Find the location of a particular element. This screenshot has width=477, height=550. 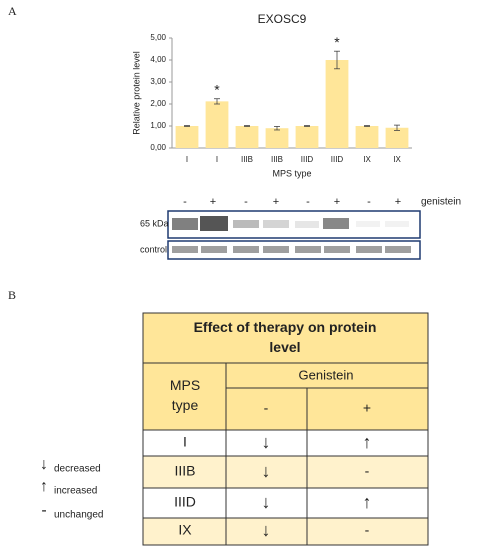

legend-label: unchanged is located at coordinates (79, 515).